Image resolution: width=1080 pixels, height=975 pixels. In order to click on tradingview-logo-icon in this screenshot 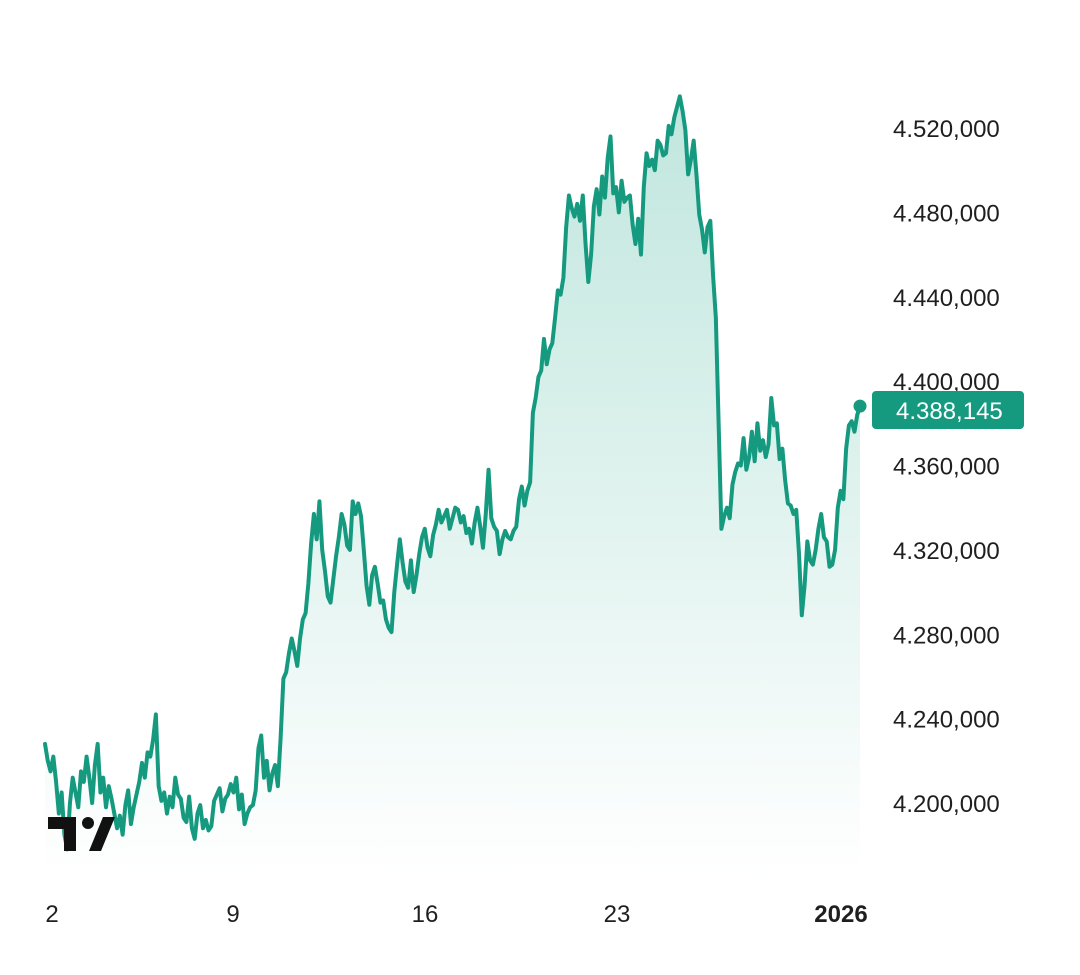, I will do `click(81, 834)`.